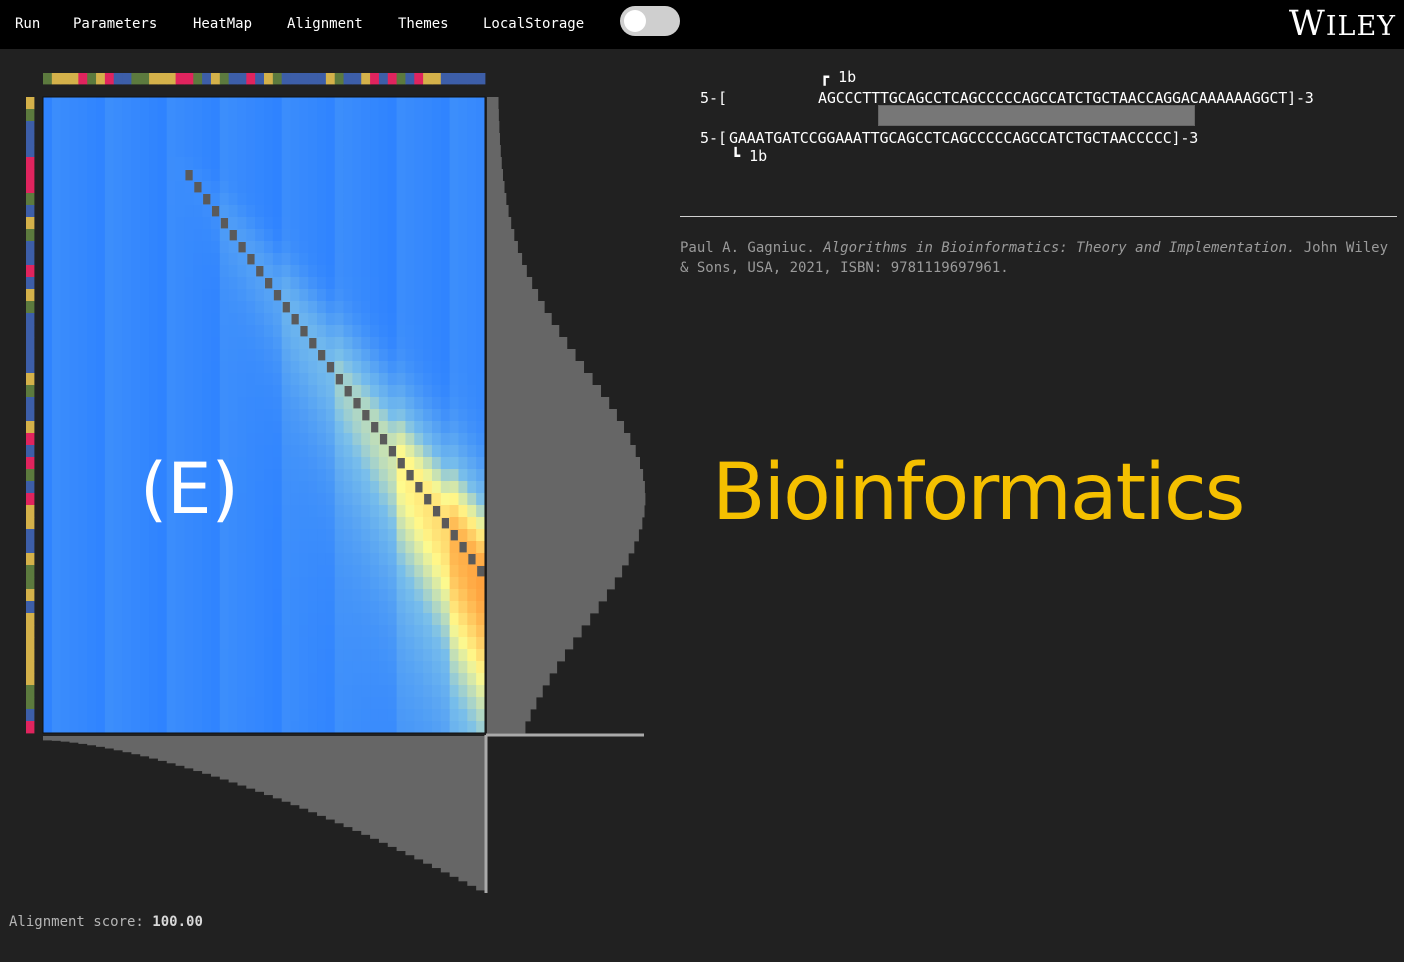 This screenshot has width=1404, height=962. I want to click on menu-localstorage: LocalStorage, so click(534, 24).